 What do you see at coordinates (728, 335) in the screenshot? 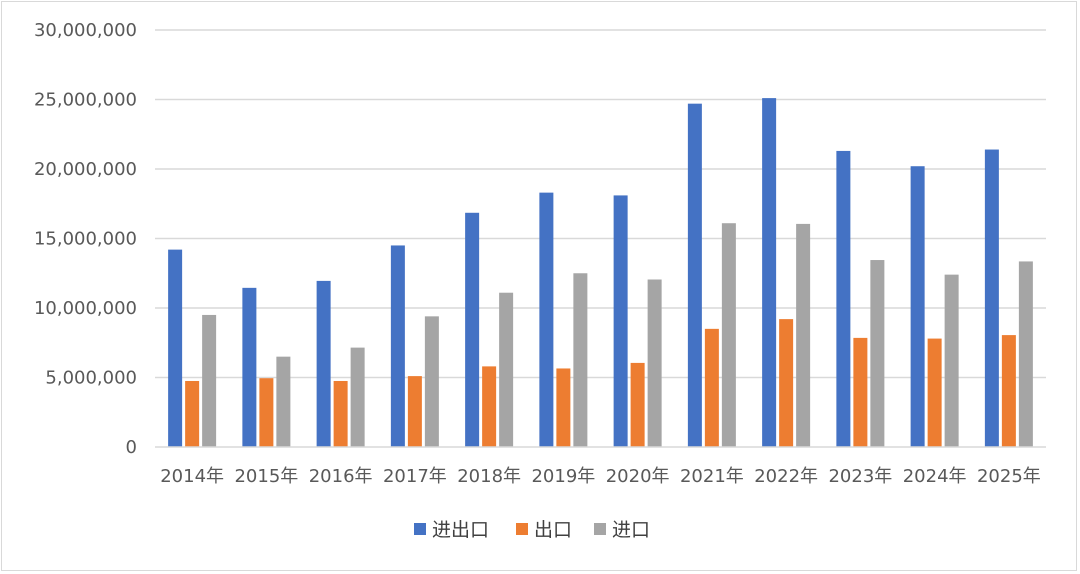
I see `bar-2021年-进口` at bounding box center [728, 335].